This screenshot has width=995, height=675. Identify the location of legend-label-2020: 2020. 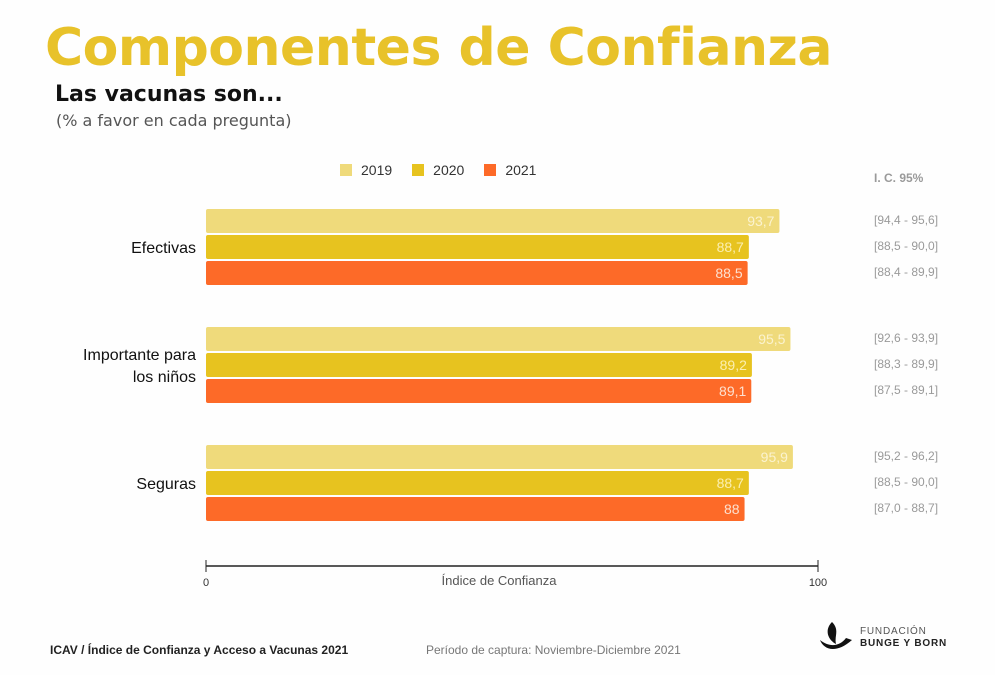
(449, 170).